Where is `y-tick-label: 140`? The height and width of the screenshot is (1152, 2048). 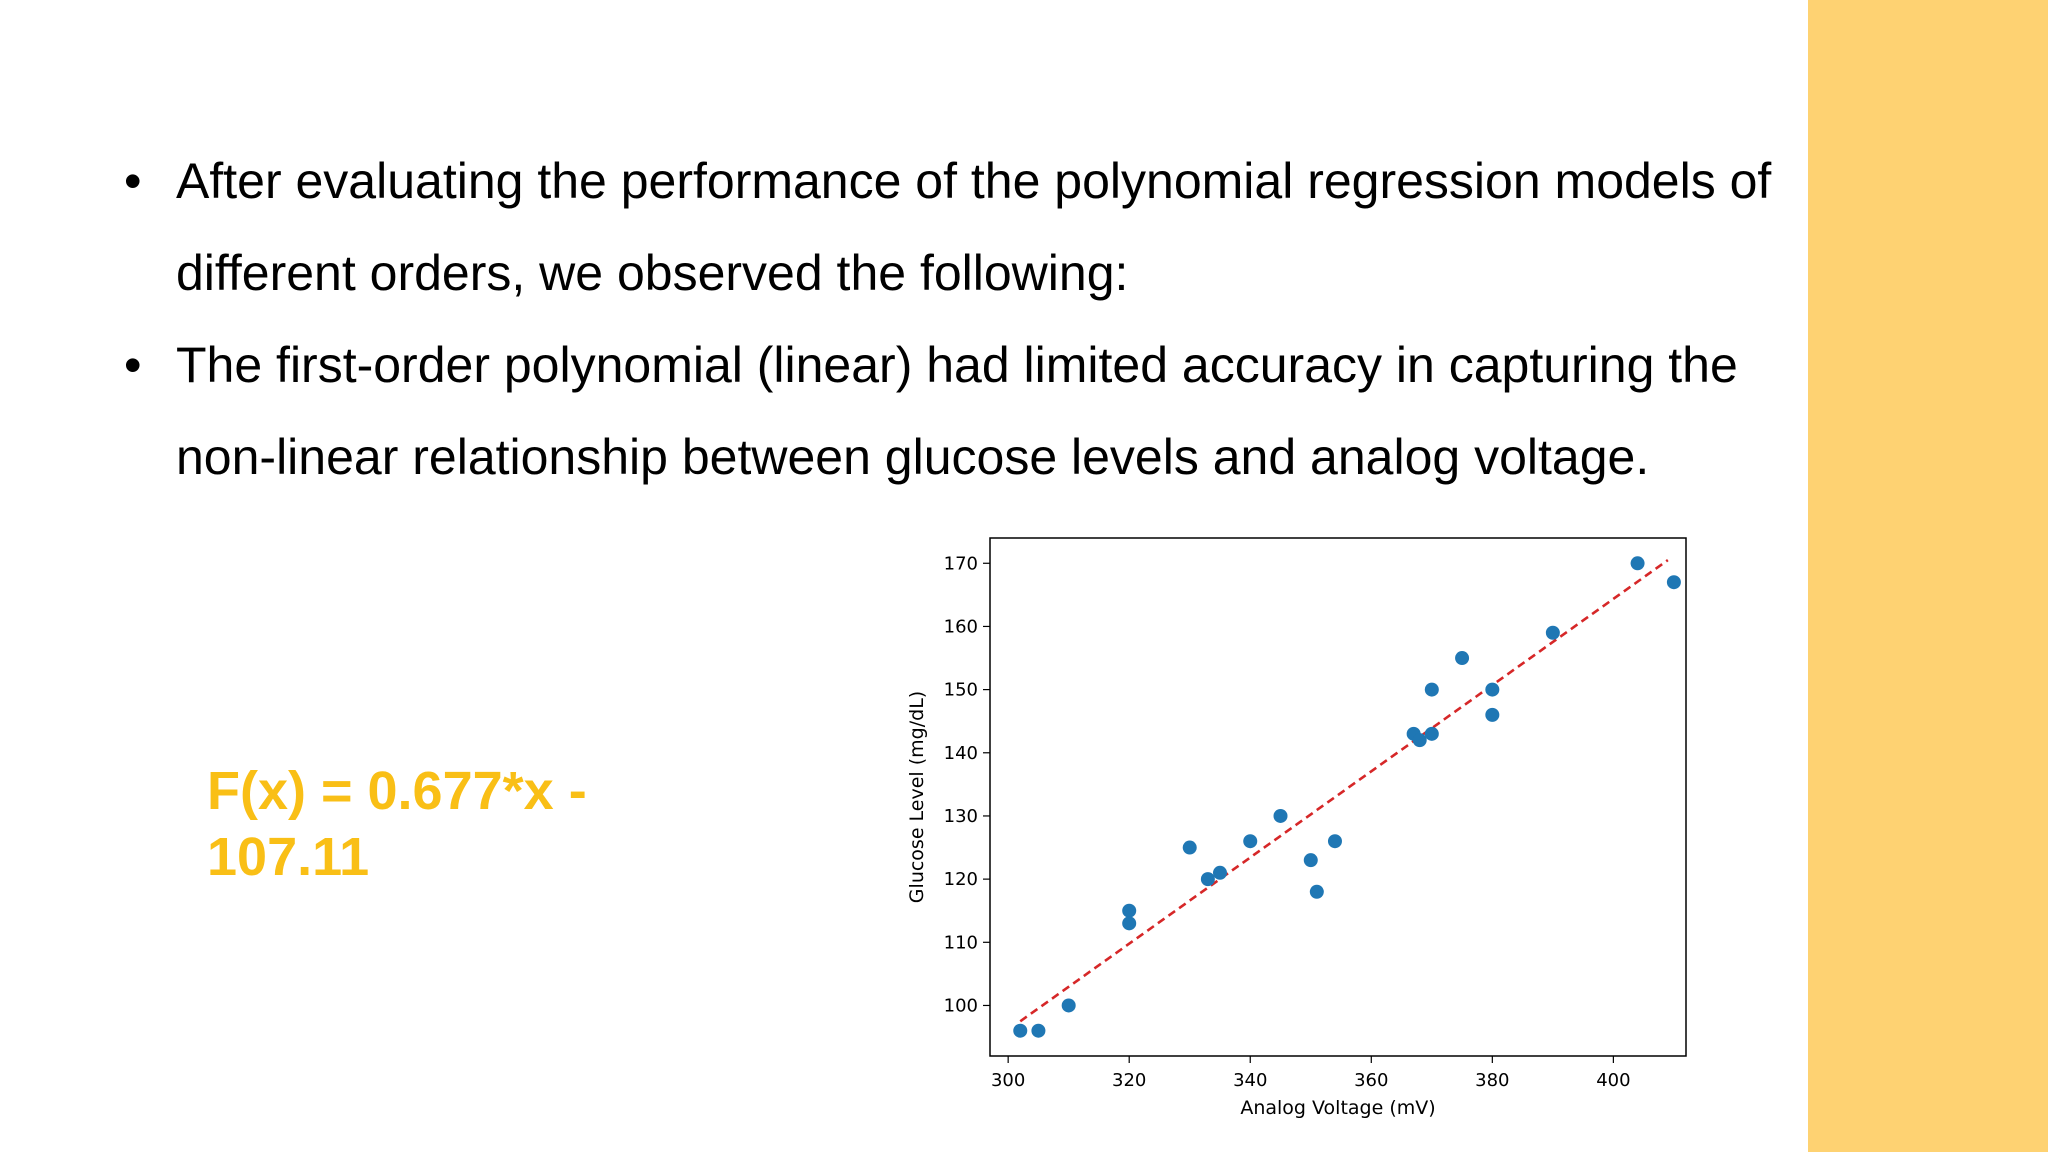 y-tick-label: 140 is located at coordinates (961, 753).